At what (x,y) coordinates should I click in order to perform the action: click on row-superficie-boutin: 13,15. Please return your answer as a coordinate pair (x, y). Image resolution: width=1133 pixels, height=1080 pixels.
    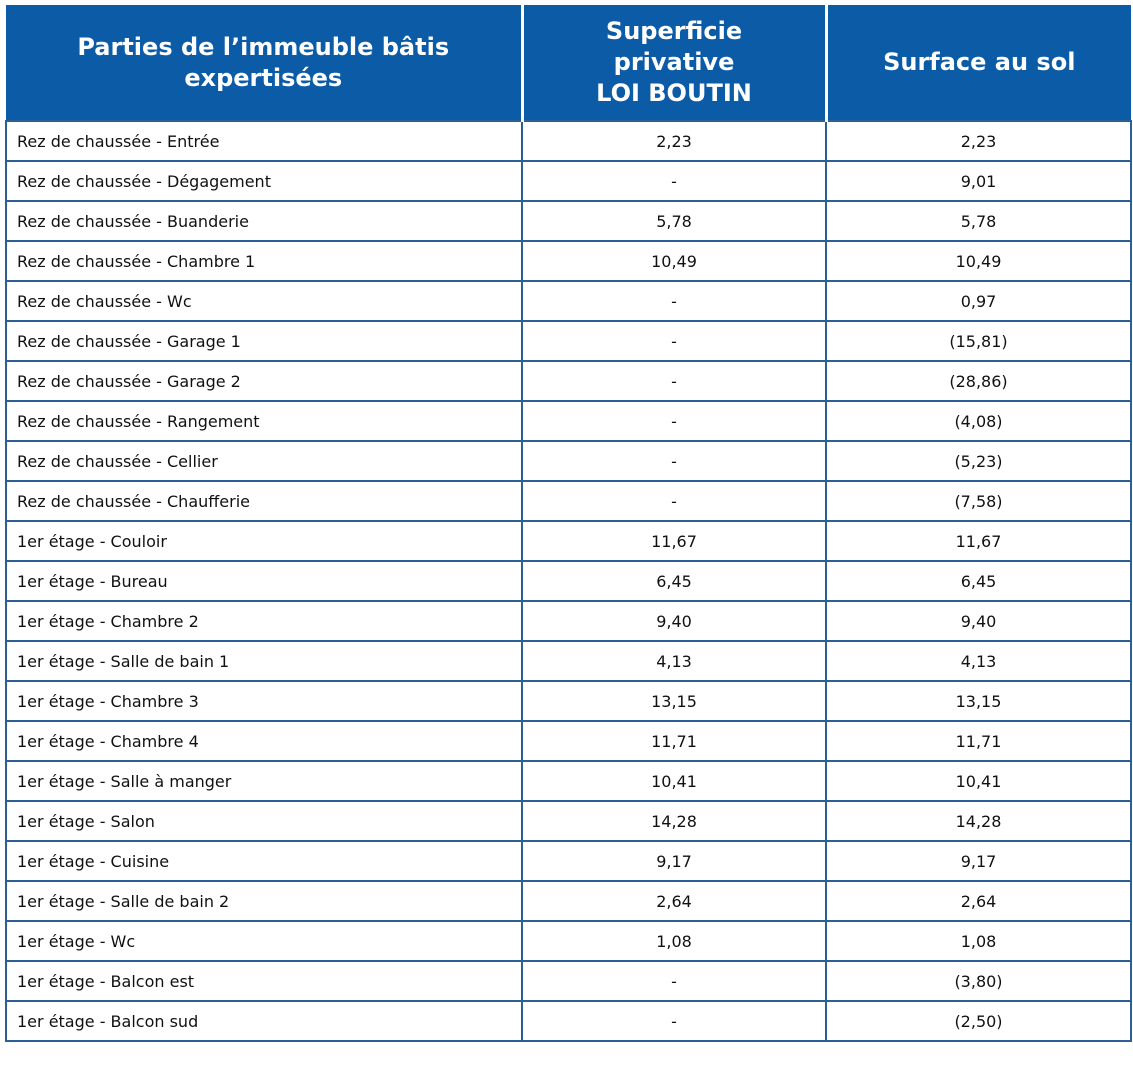
    Looking at the image, I should click on (674, 701).